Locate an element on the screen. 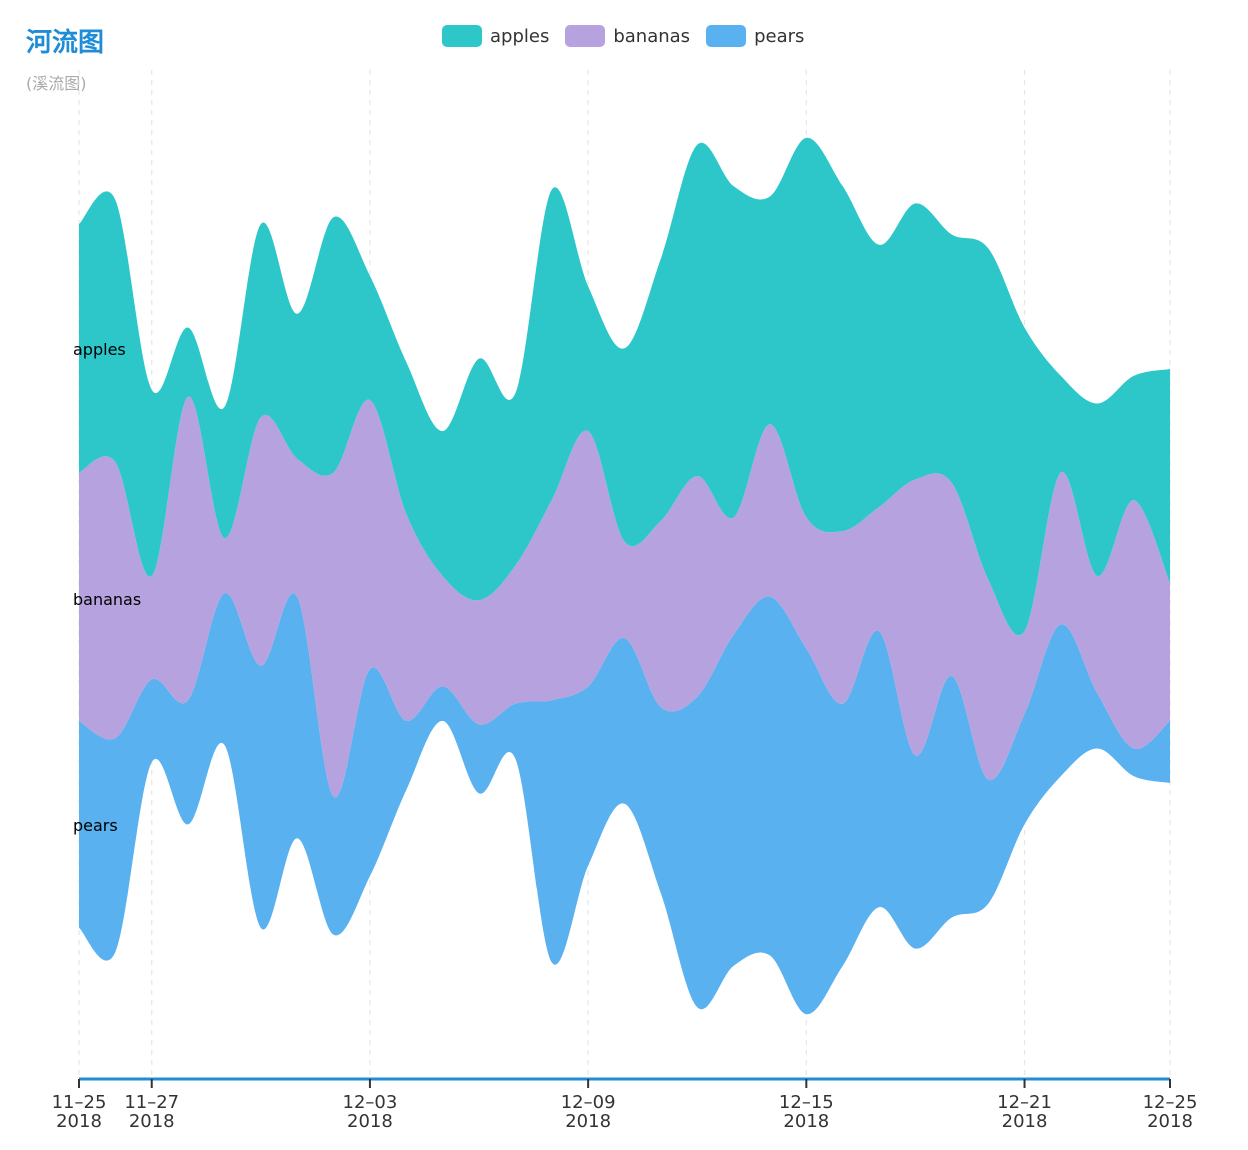 The image size is (1248, 1150). x-tick-label-6: 12–25 is located at coordinates (1170, 1102).